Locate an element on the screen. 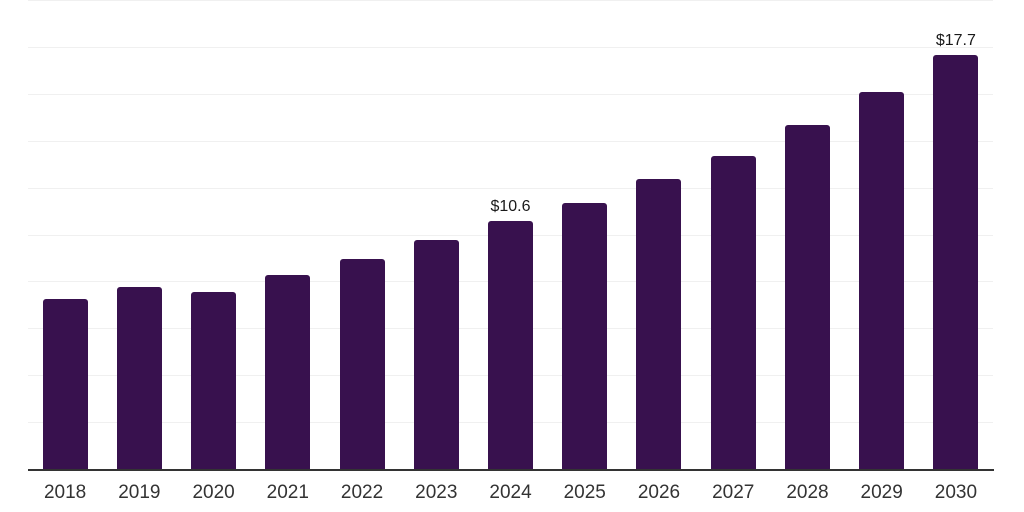  bar-value-label-2030: $17.7 is located at coordinates (955, 40).